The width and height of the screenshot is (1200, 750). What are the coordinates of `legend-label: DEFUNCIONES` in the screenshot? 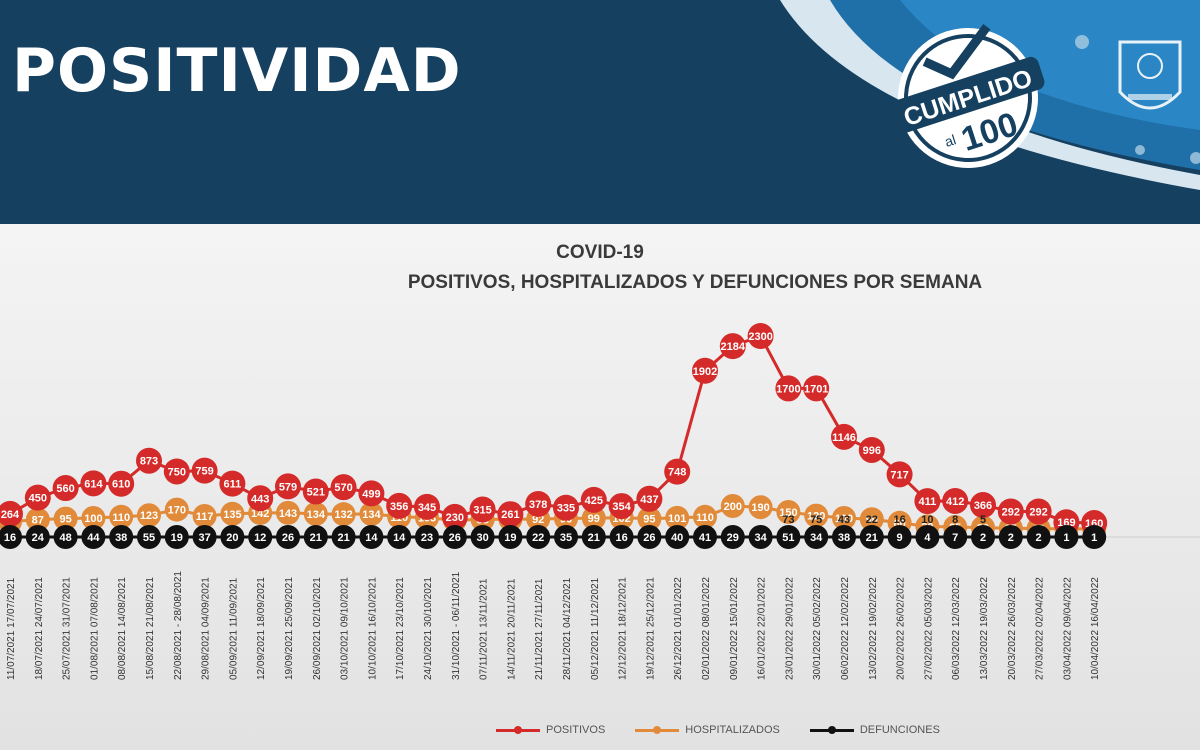 It's located at (899, 730).